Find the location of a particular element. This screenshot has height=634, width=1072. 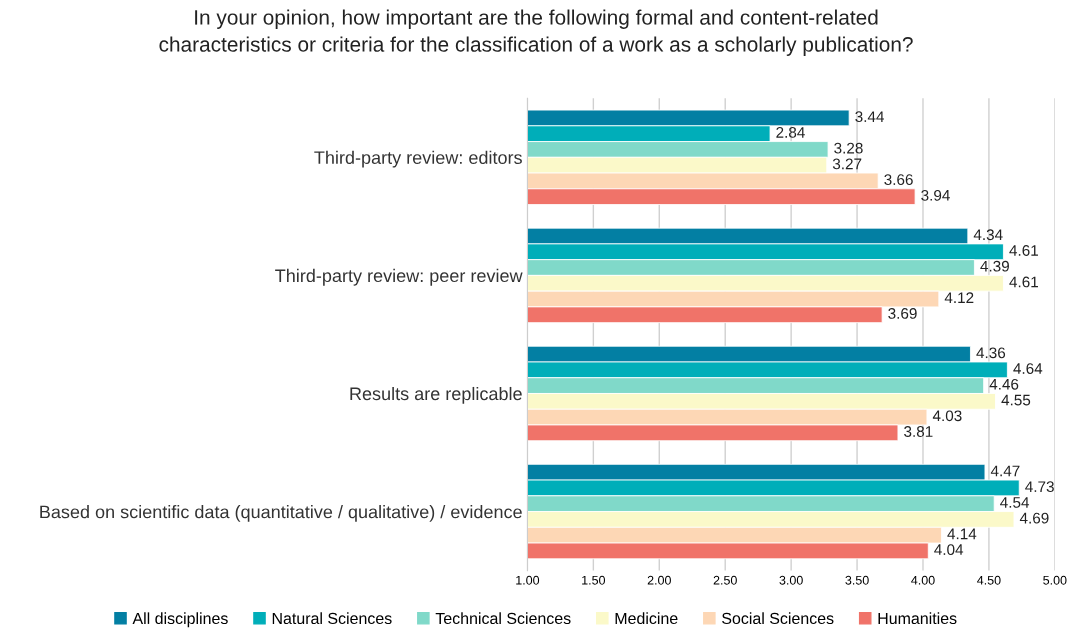

data-label: 3.94 is located at coordinates (935, 195).